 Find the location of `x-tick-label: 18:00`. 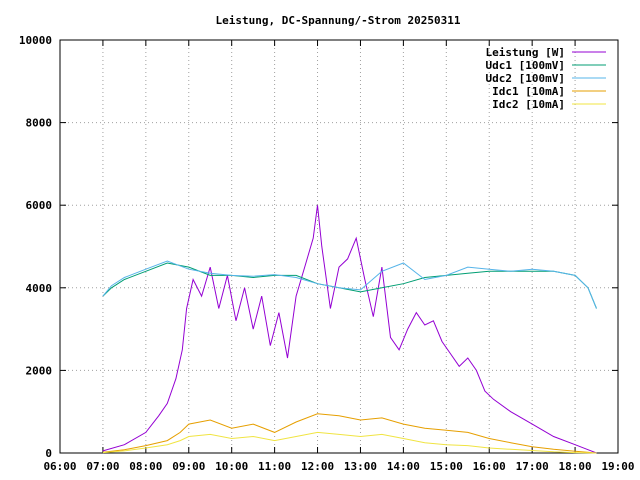

x-tick-label: 18:00 is located at coordinates (575, 466).